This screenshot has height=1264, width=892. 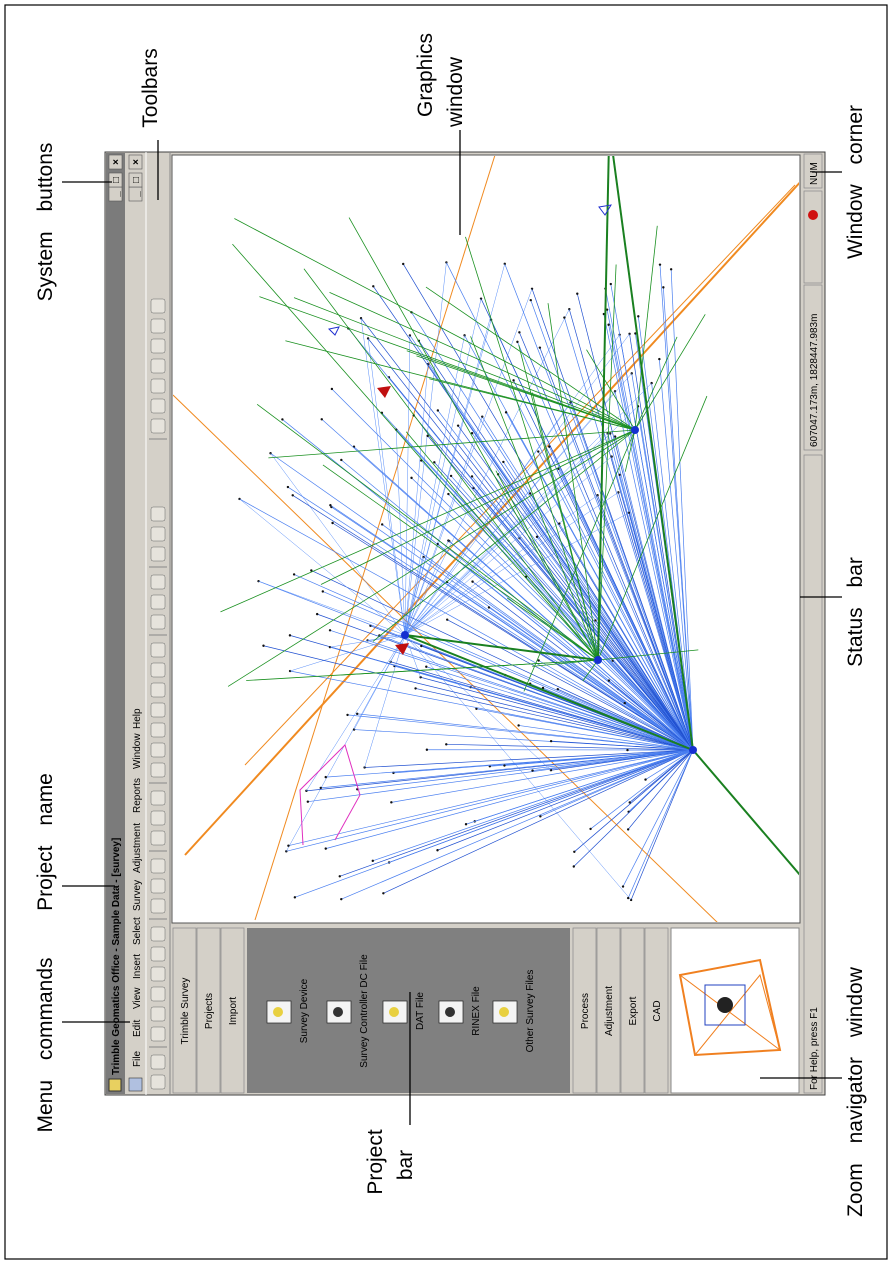 What do you see at coordinates (813, 774) in the screenshot?
I see `status-field` at bounding box center [813, 774].